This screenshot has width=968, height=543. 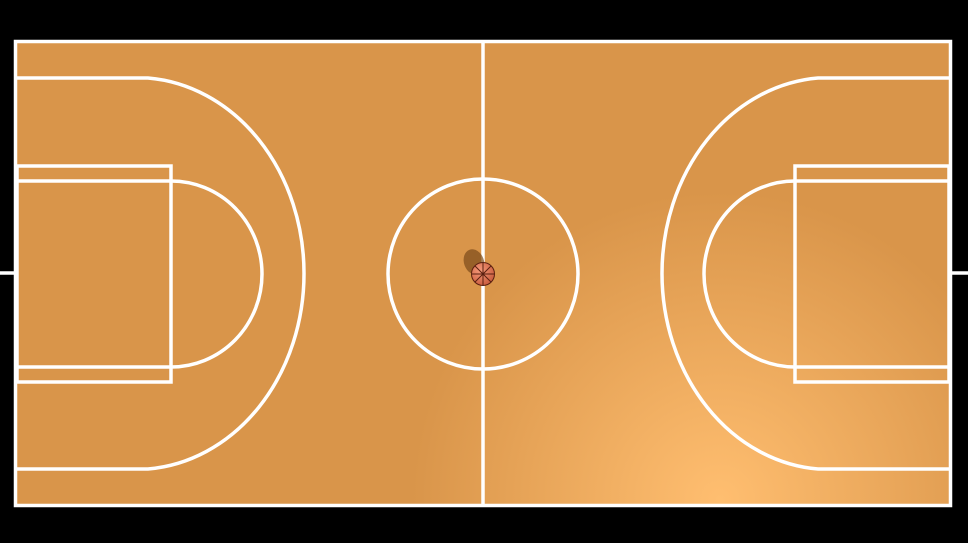 What do you see at coordinates (749, 274) in the screenshot?
I see `right-free-throw-arc` at bounding box center [749, 274].